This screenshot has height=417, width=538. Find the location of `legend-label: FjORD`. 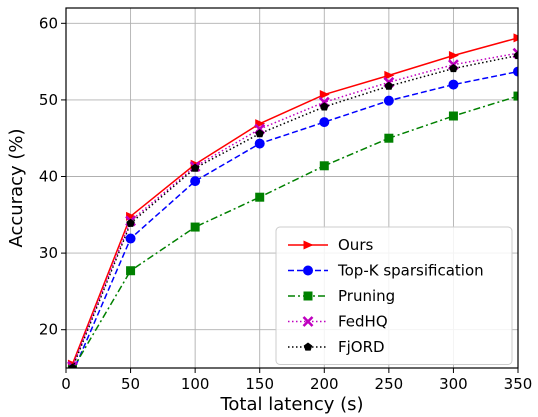

legend-label: FjORD is located at coordinates (361, 347).